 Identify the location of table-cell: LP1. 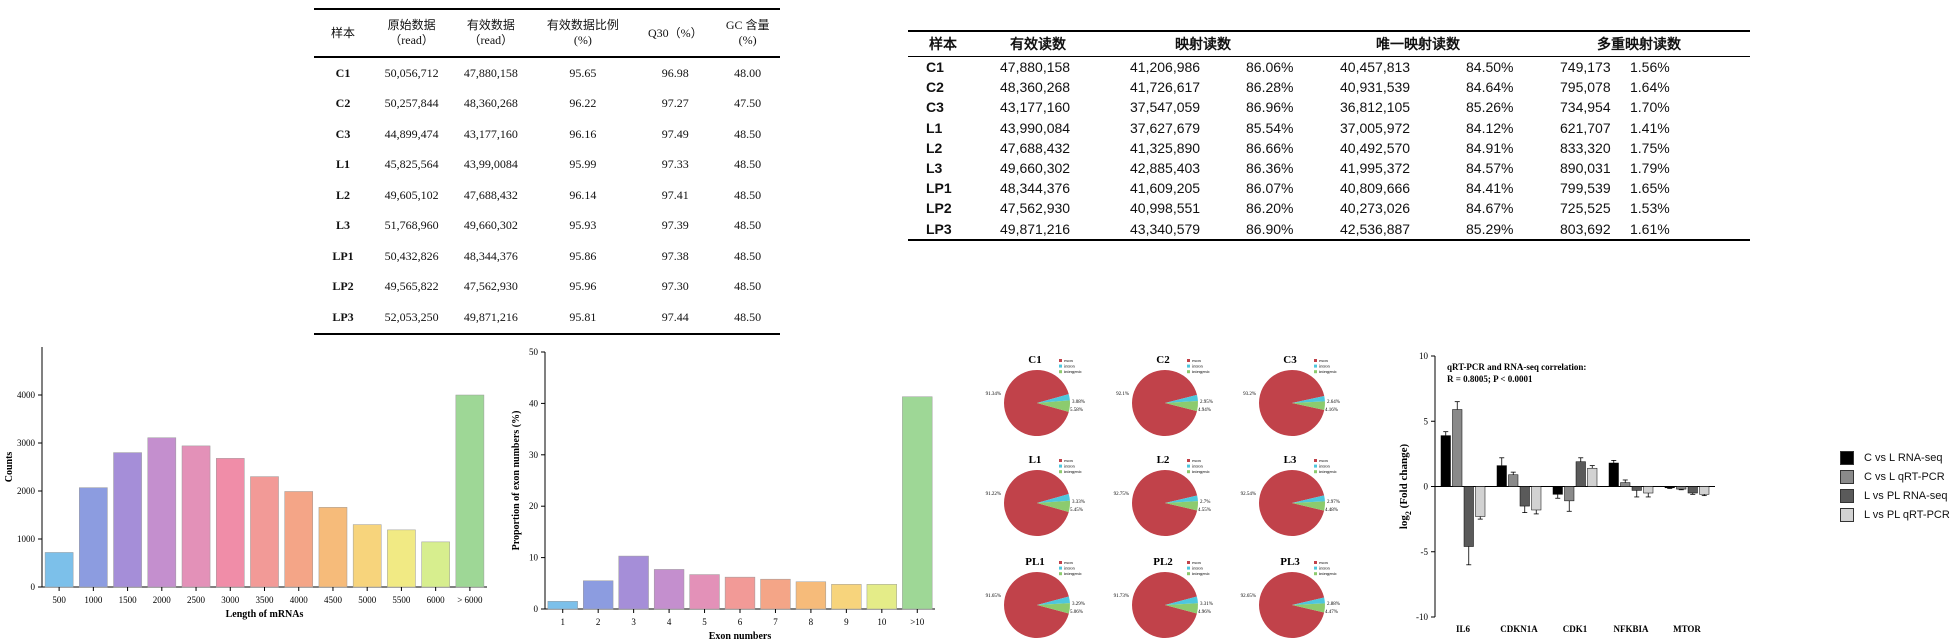
(343, 255).